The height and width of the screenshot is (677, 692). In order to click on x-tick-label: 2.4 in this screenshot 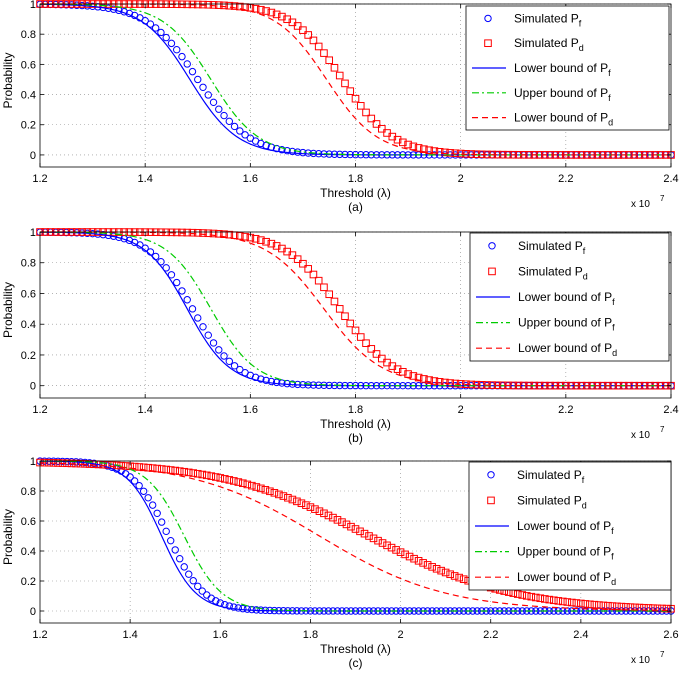, I will do `click(670, 410)`.